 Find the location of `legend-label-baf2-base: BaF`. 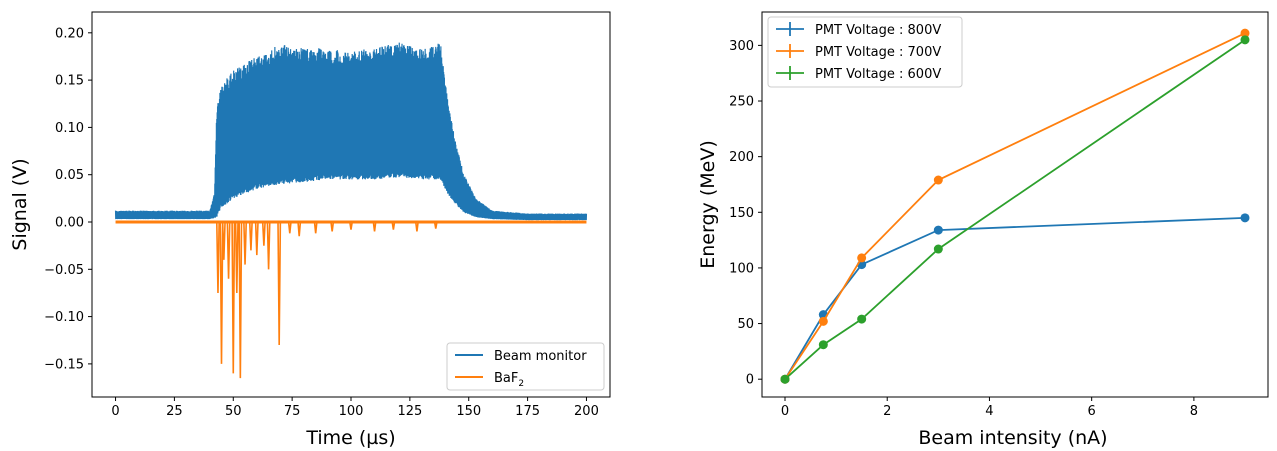

legend-label-baf2-base: BaF is located at coordinates (506, 378).